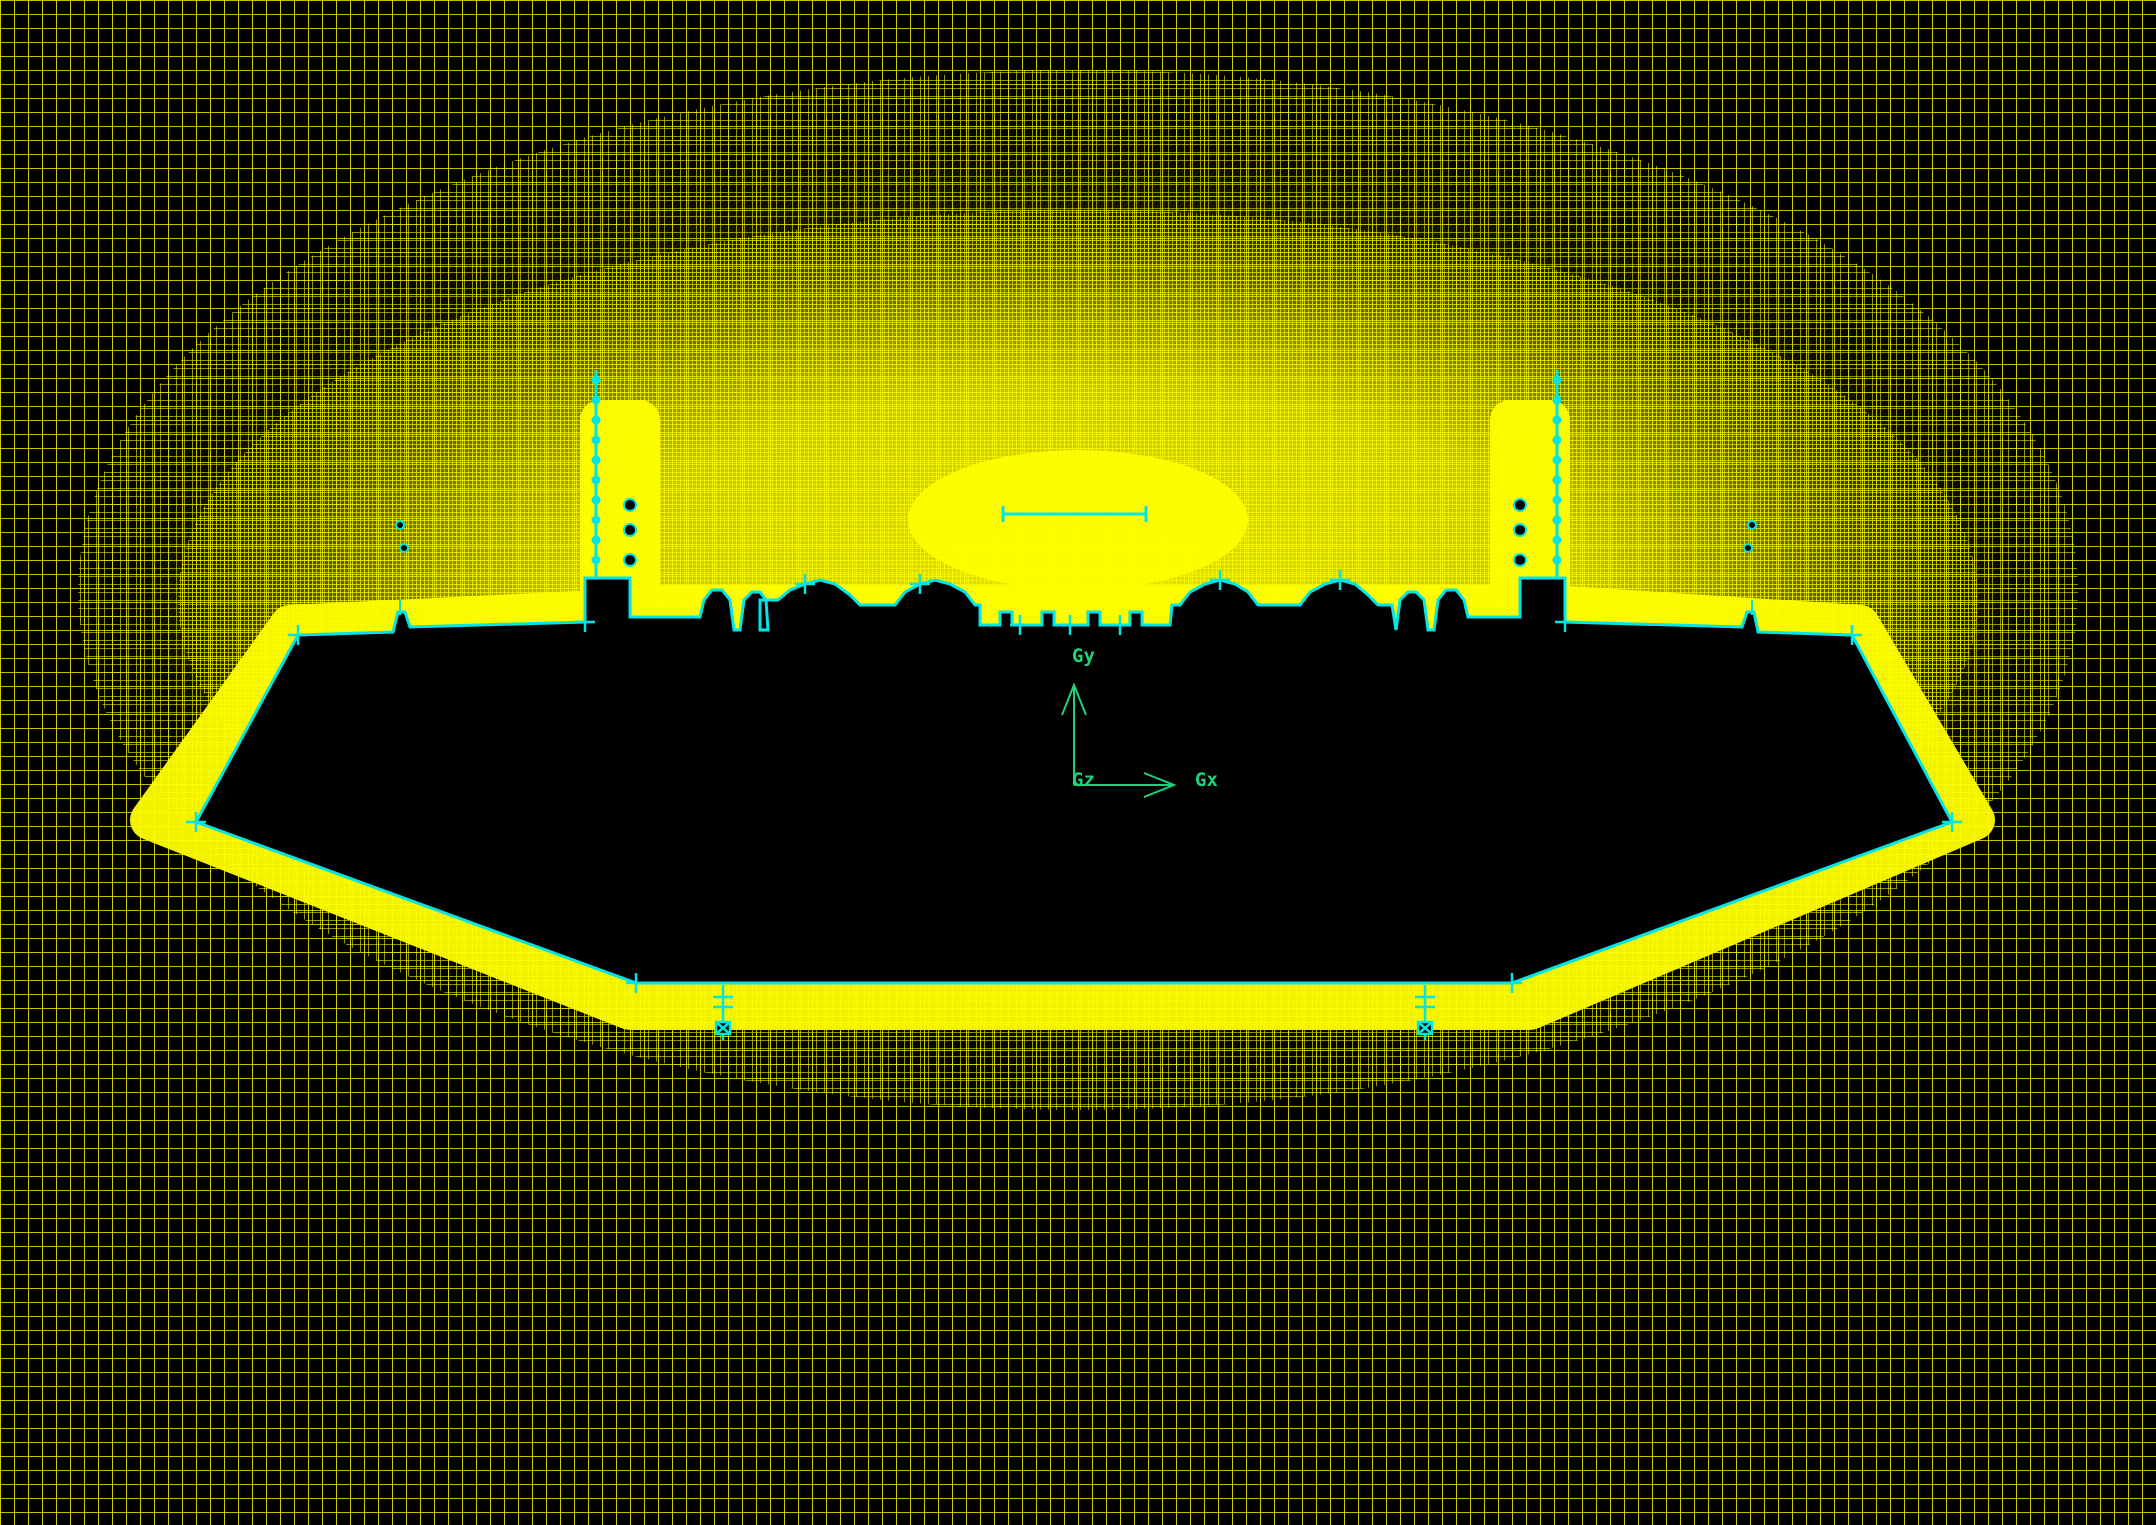  What do you see at coordinates (1083, 780) in the screenshot?
I see `z-axis-label: Gz` at bounding box center [1083, 780].